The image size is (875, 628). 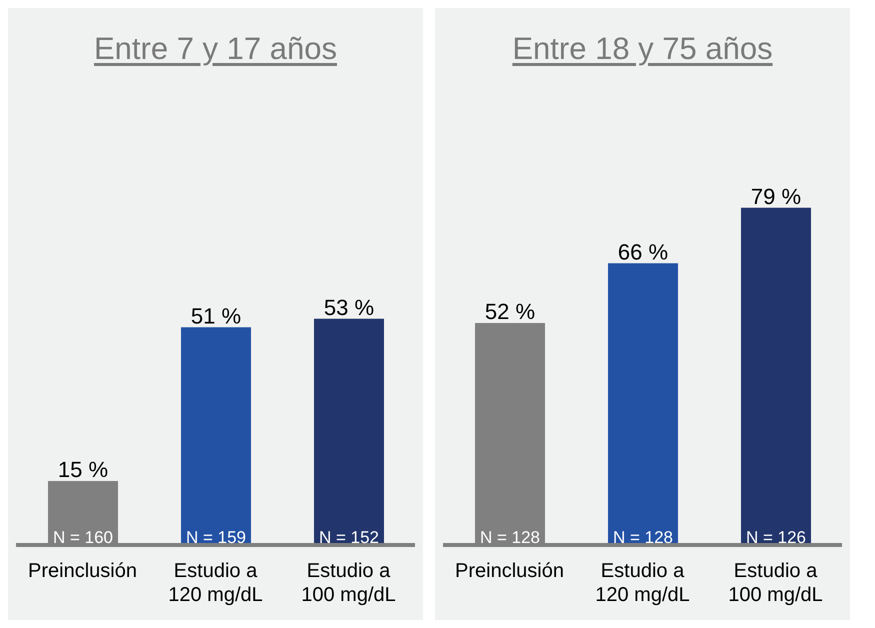 I want to click on annotation: N = 159, so click(x=216, y=537).